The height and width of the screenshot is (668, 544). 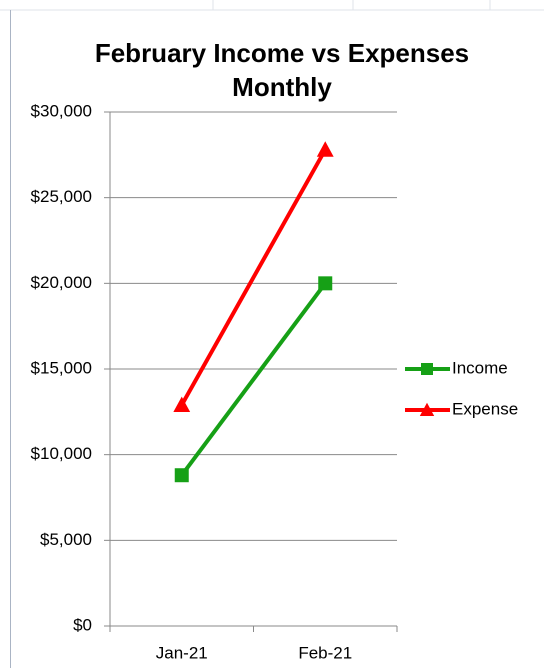 I want to click on sheet-grid, so click(x=272, y=5).